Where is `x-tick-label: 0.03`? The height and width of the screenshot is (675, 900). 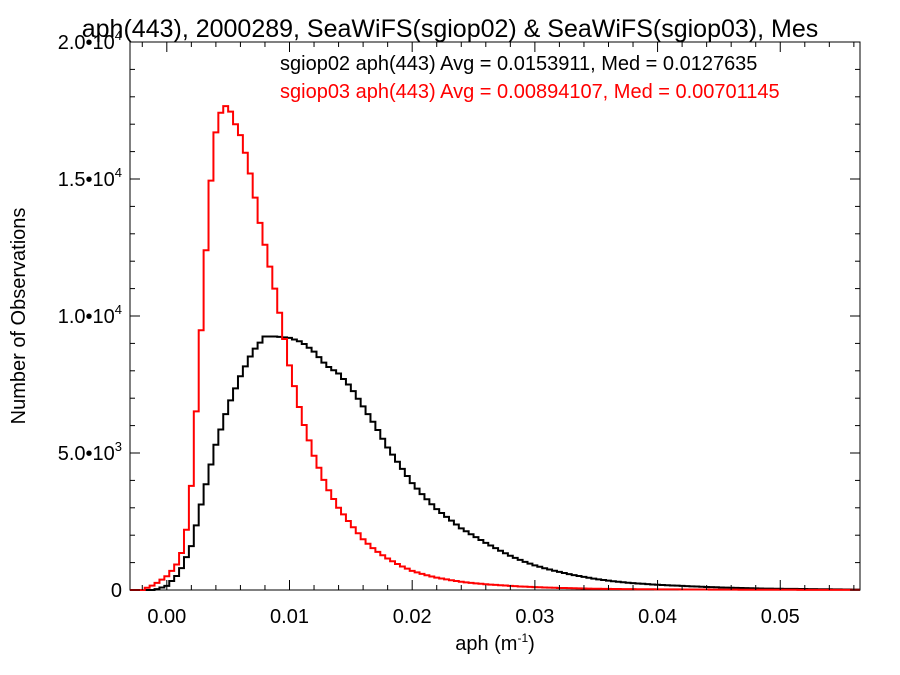
x-tick-label: 0.03 is located at coordinates (534, 617).